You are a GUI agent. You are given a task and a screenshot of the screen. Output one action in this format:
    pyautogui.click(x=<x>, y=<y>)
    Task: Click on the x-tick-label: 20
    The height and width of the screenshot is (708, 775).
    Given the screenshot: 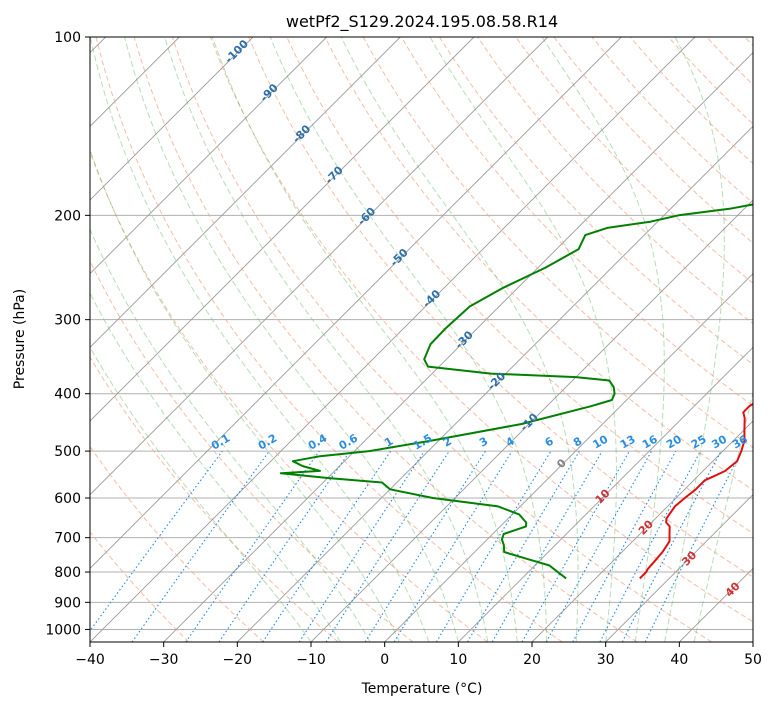 What is the action you would take?
    pyautogui.click(x=532, y=660)
    